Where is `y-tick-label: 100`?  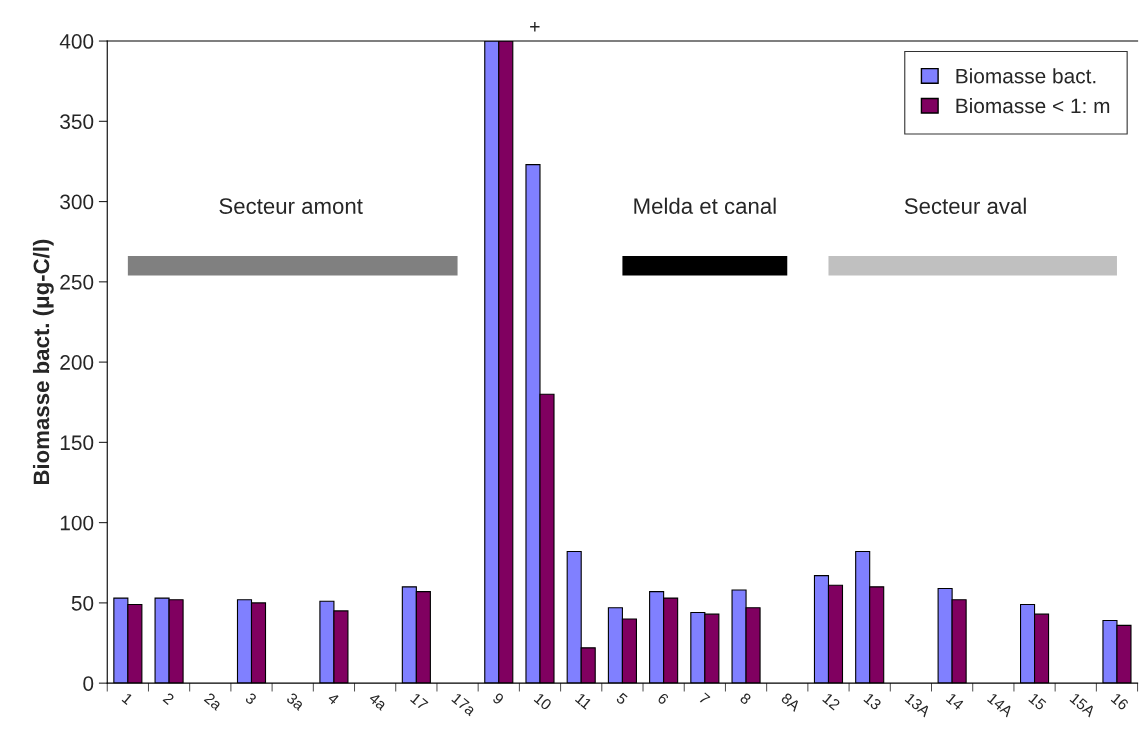
y-tick-label: 100 is located at coordinates (77, 523).